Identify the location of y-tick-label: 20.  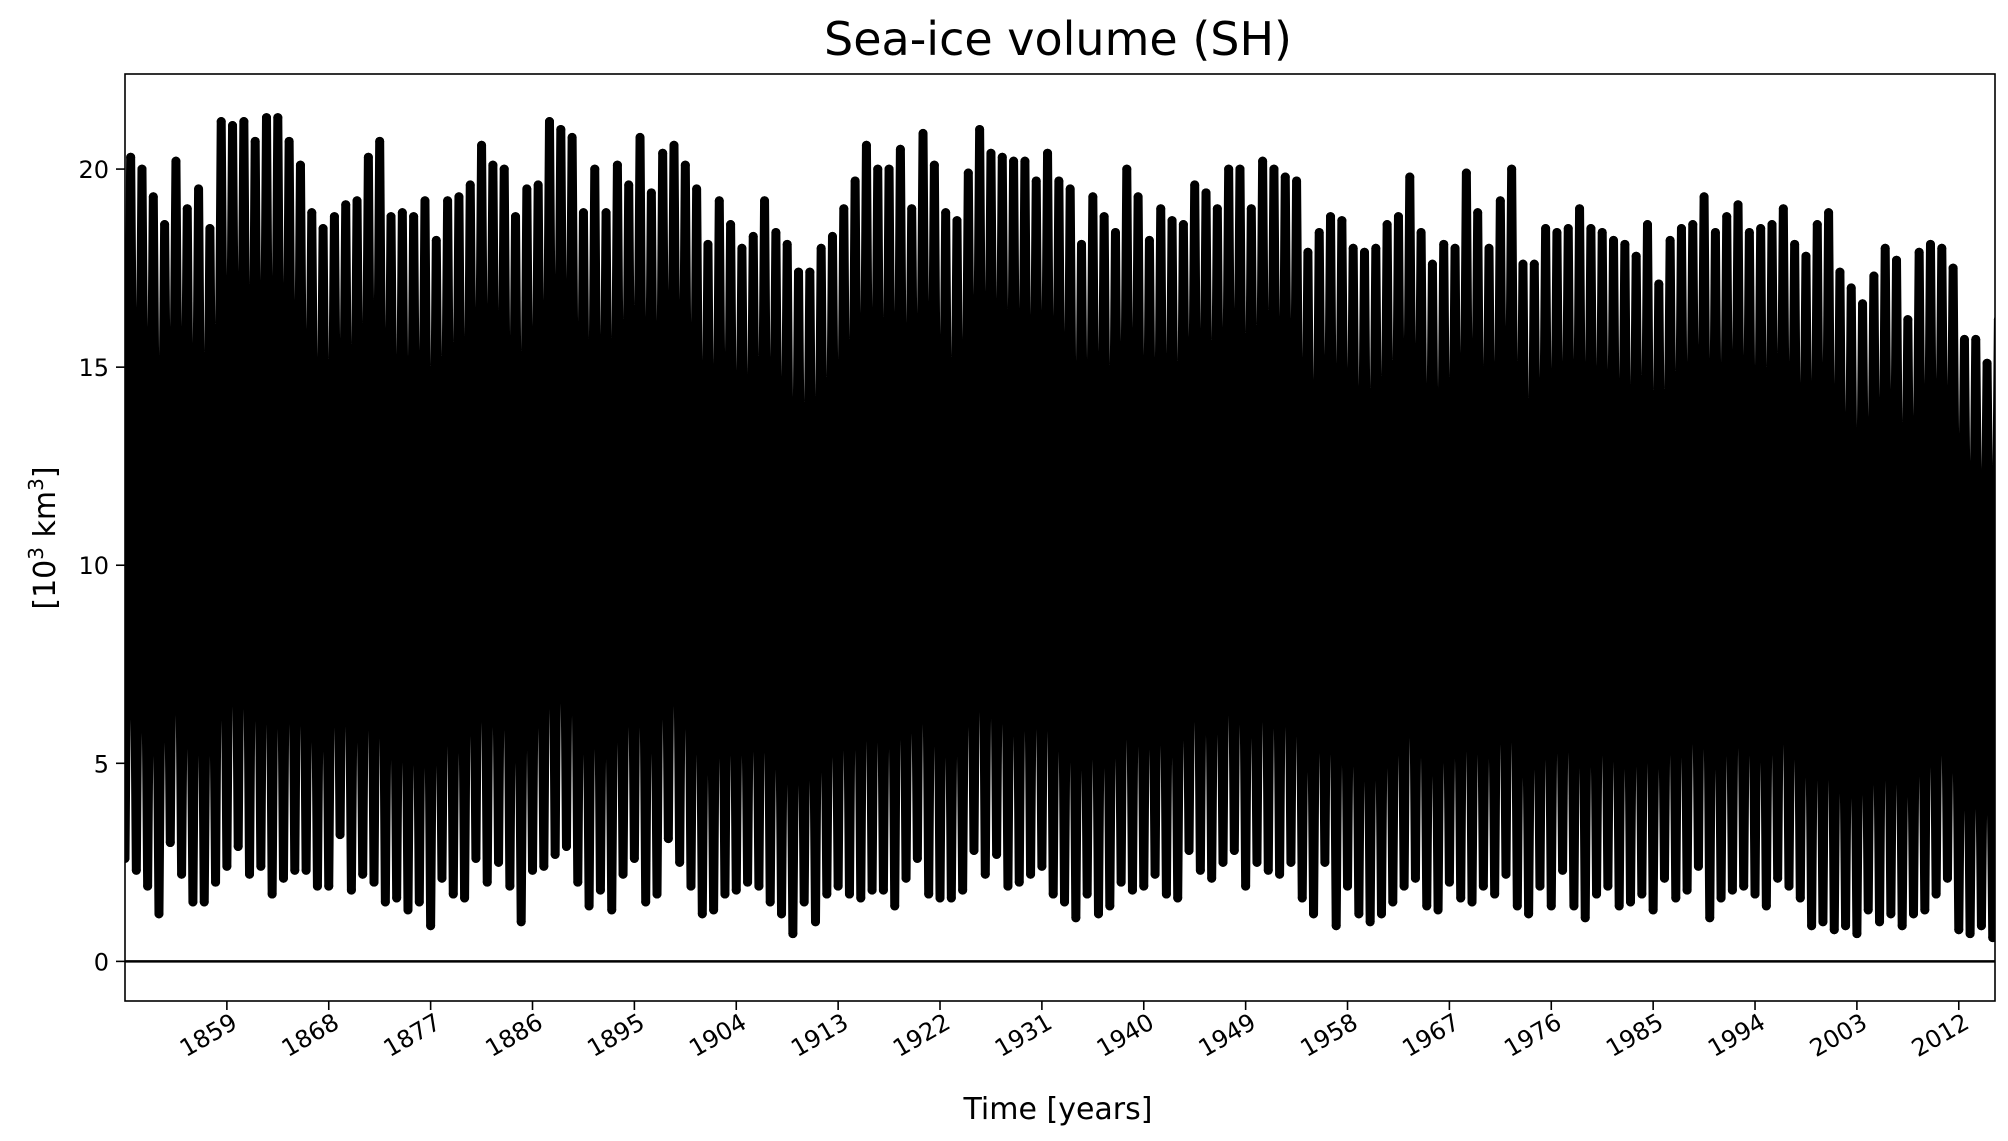
(93, 170).